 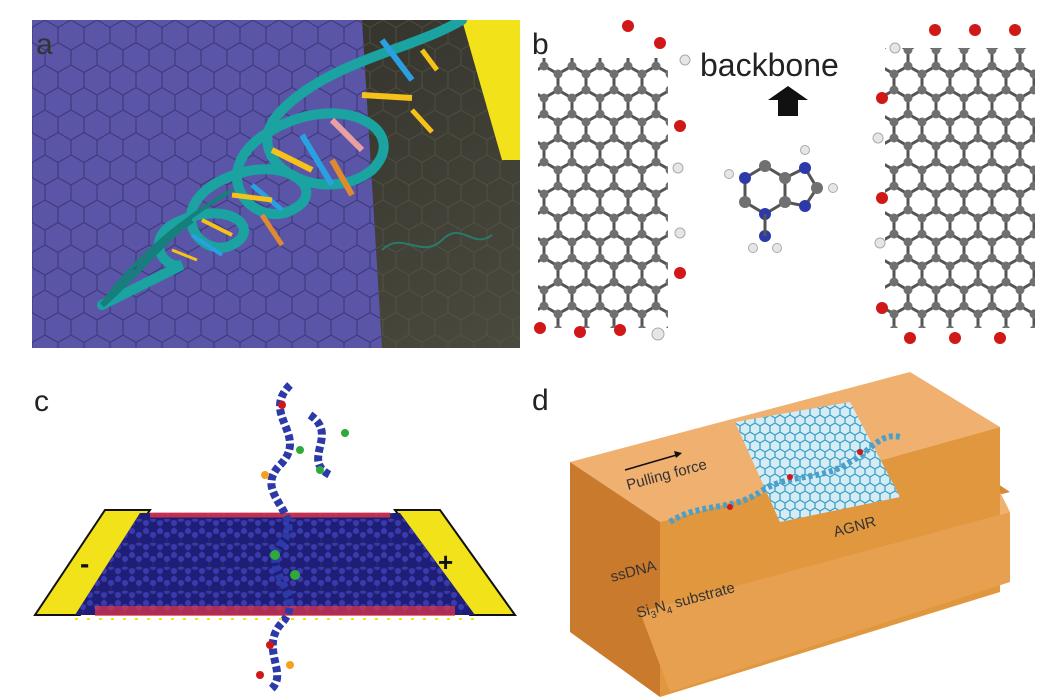 I want to click on dna-helix, so click(x=282, y=165).